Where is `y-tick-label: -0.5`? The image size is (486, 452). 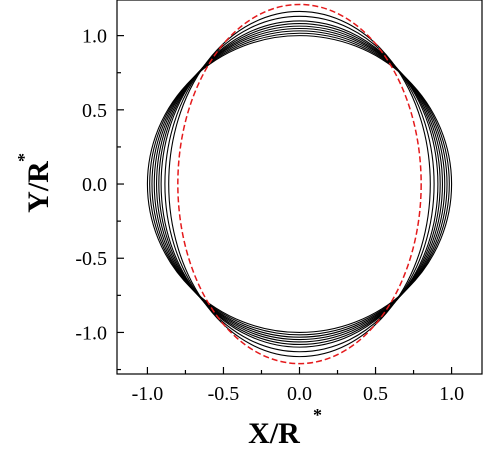
y-tick-label: -0.5 is located at coordinates (91, 259).